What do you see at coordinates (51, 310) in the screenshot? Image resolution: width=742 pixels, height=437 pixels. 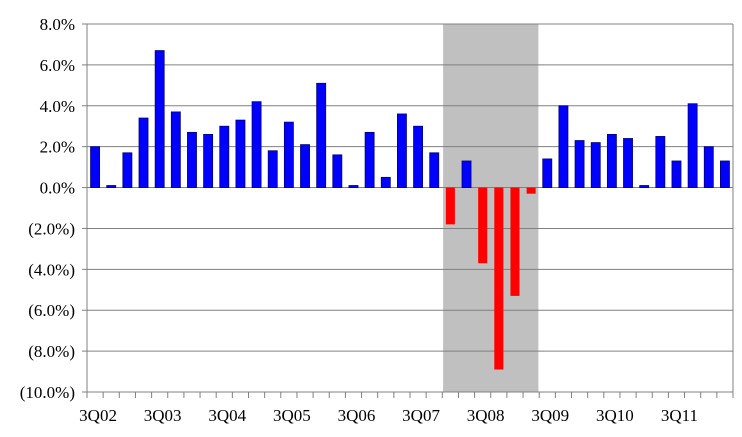 I see `y-tick-label: (6.0%)` at bounding box center [51, 310].